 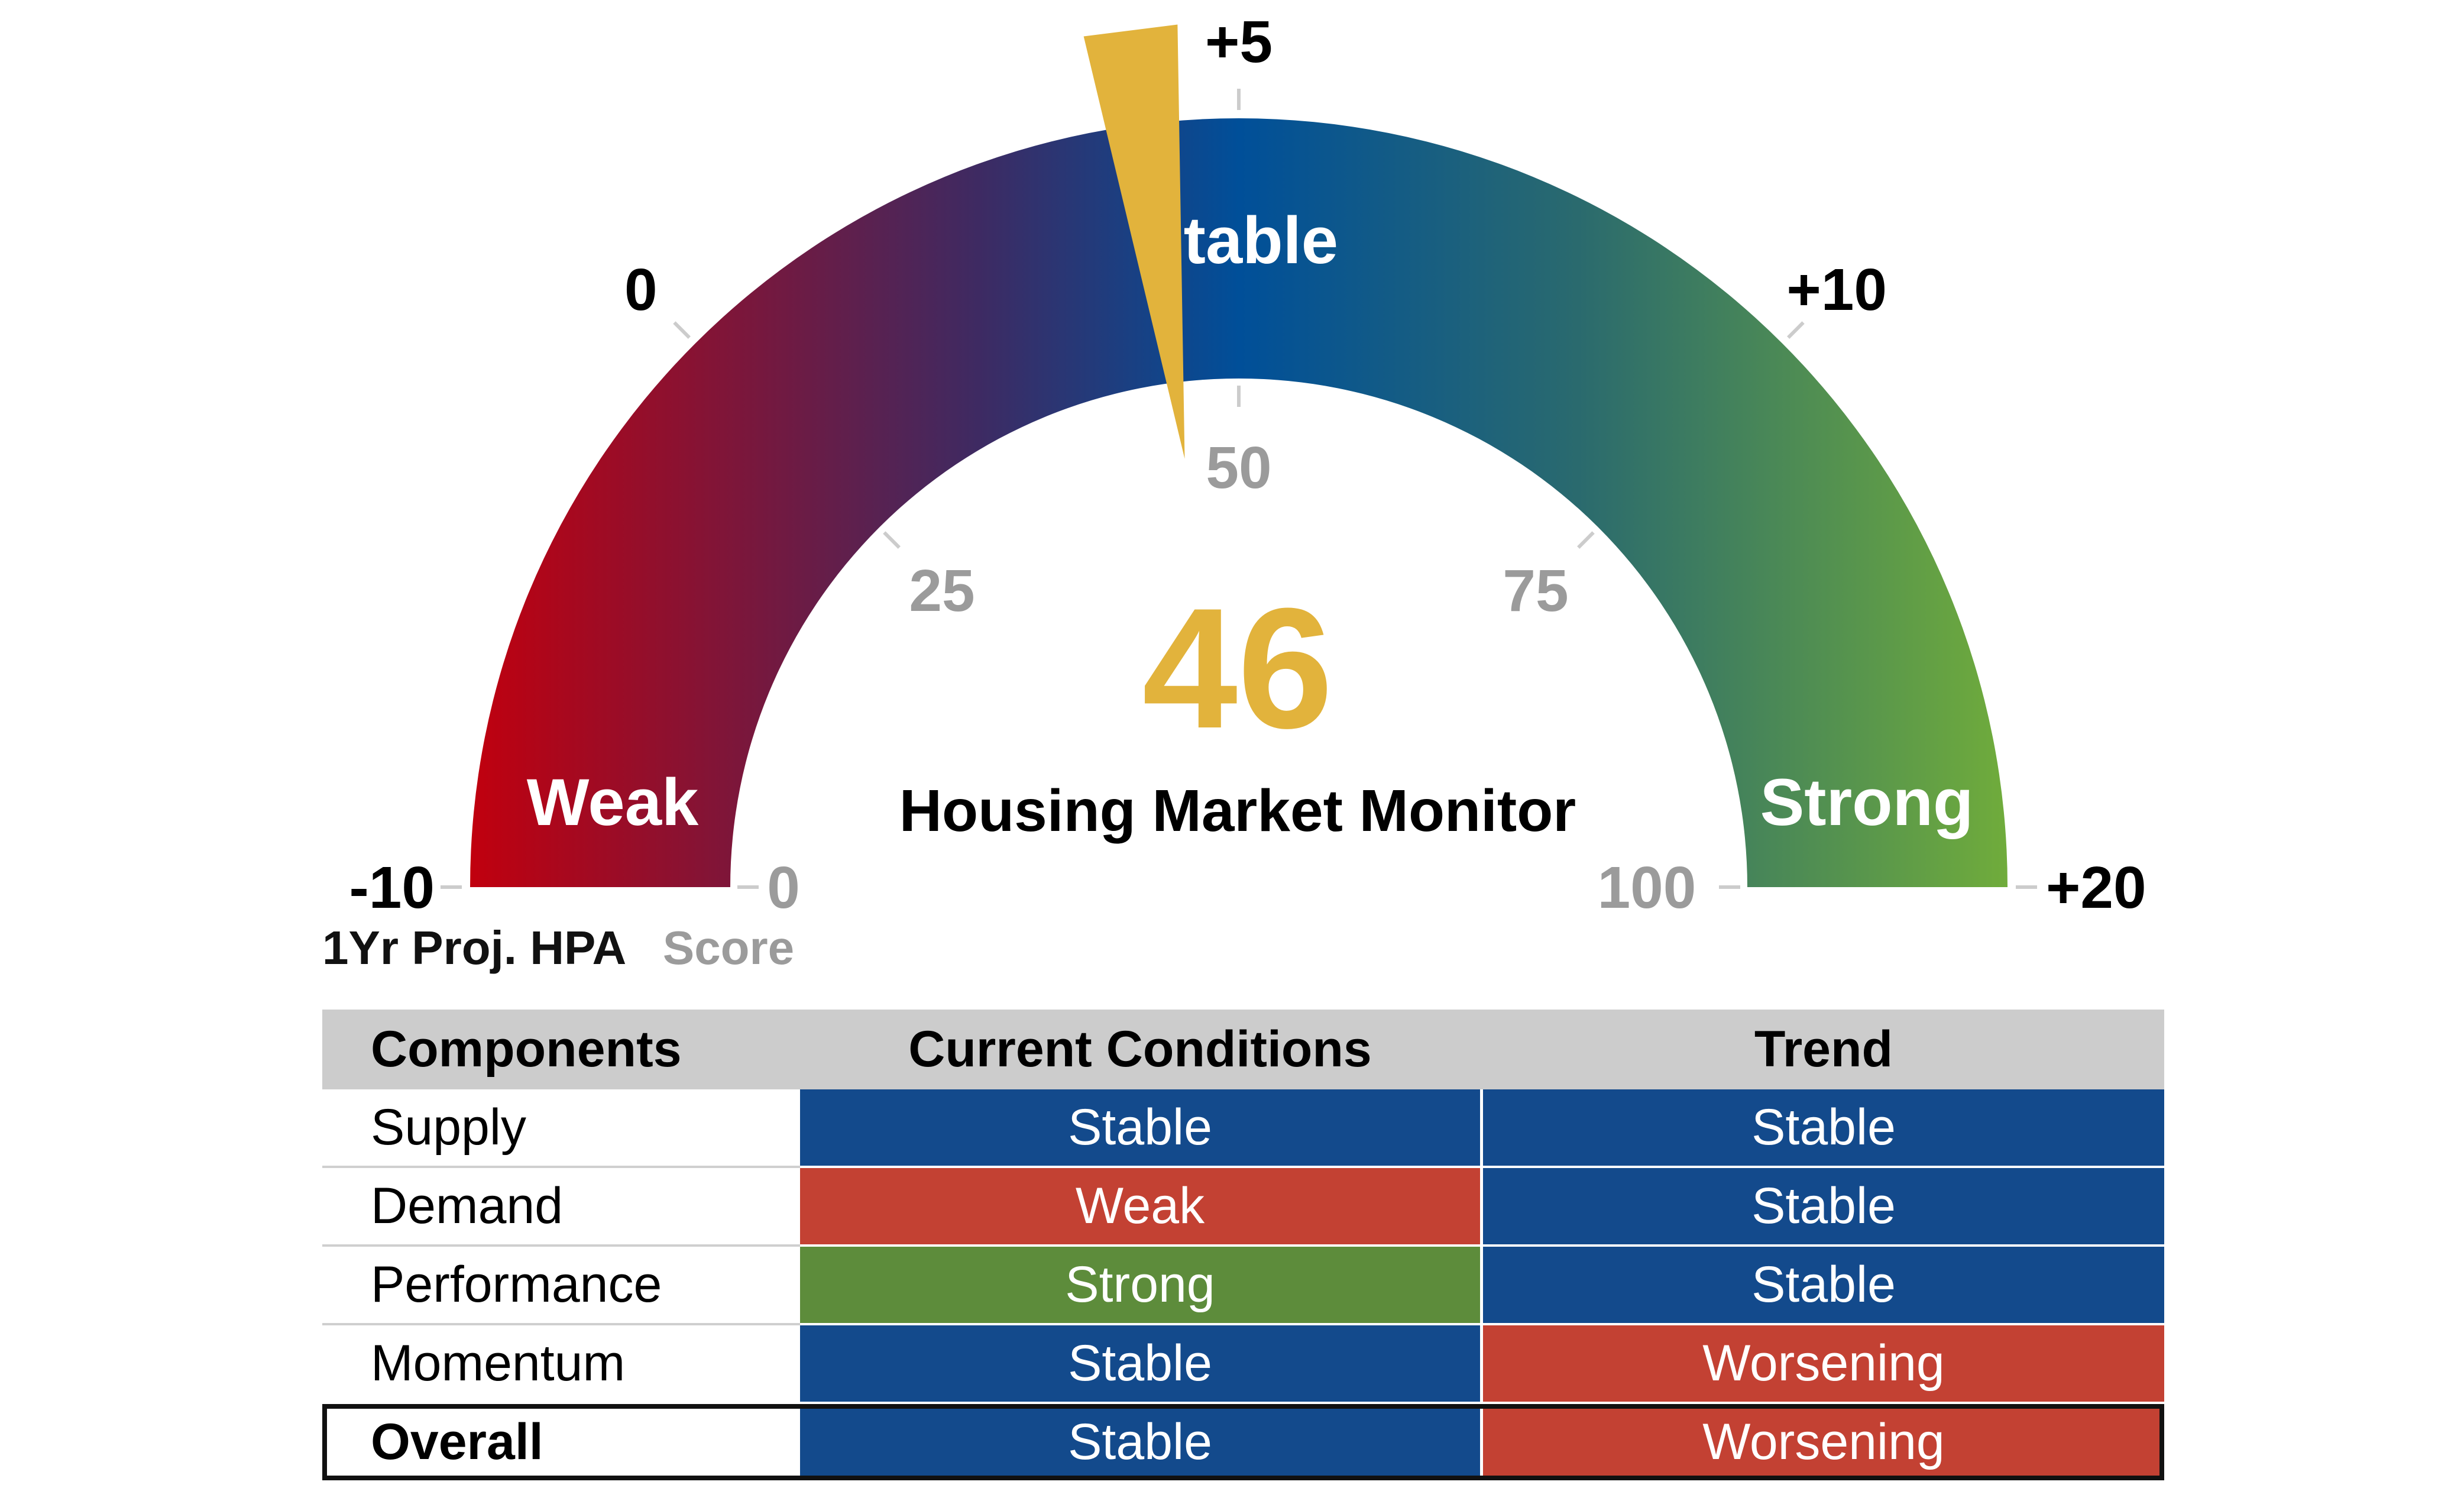 I want to click on table-header: Components Current Conditions Trend, so click(x=1243, y=1049).